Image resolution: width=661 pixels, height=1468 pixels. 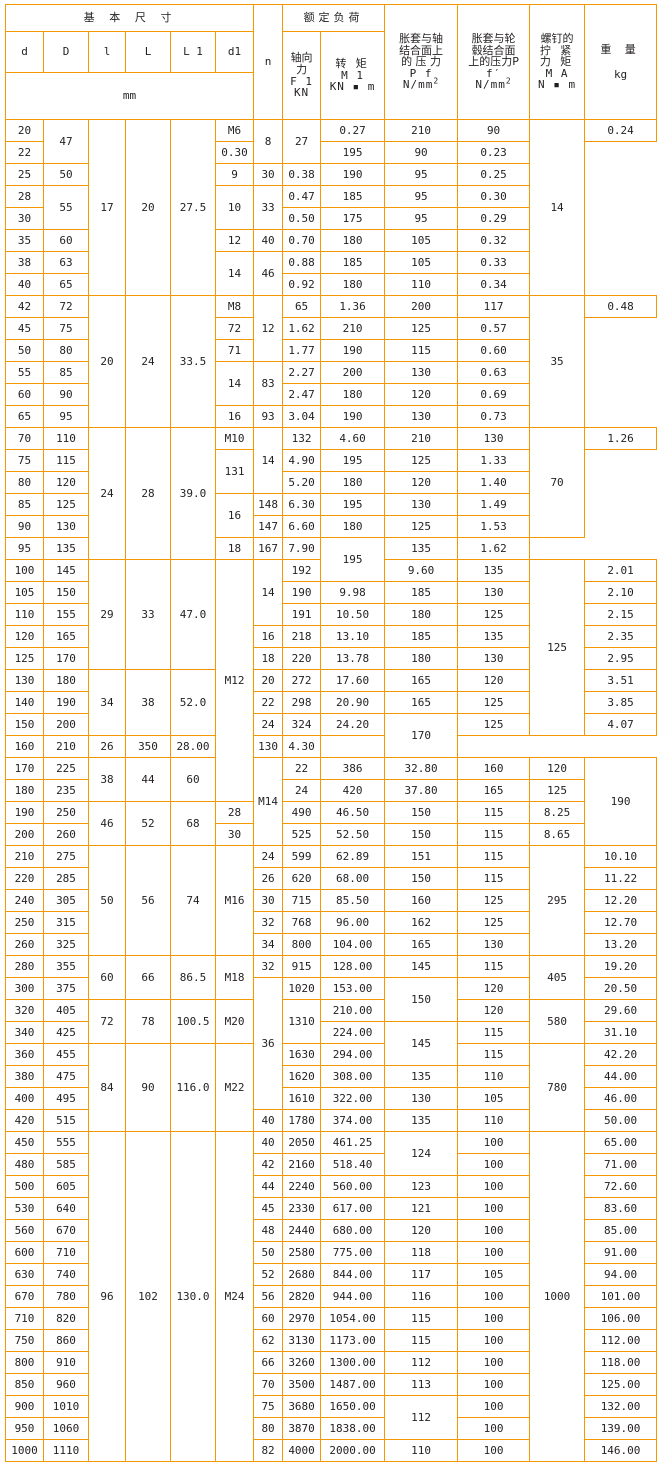 What do you see at coordinates (302, 724) in the screenshot?
I see `cell-F1: 324` at bounding box center [302, 724].